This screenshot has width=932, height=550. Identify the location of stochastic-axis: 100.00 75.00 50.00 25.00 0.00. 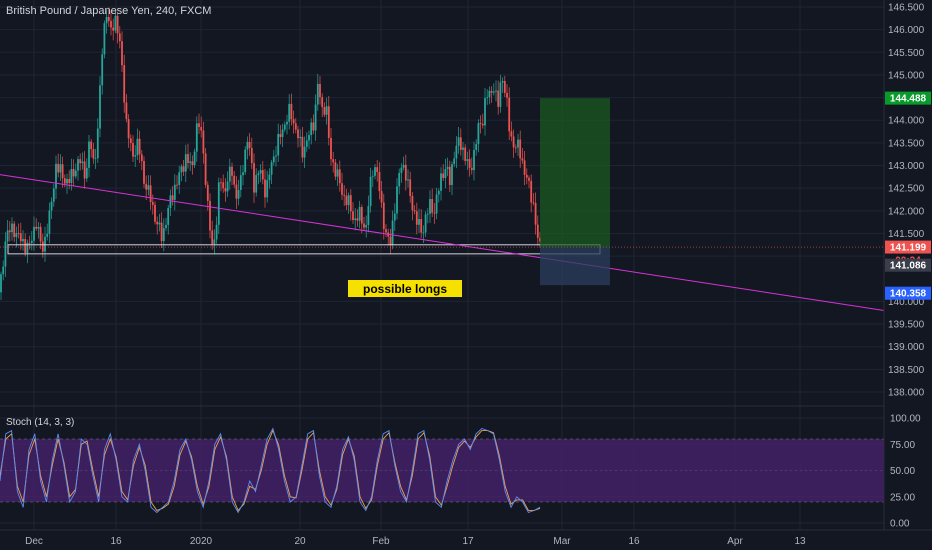
(905, 472).